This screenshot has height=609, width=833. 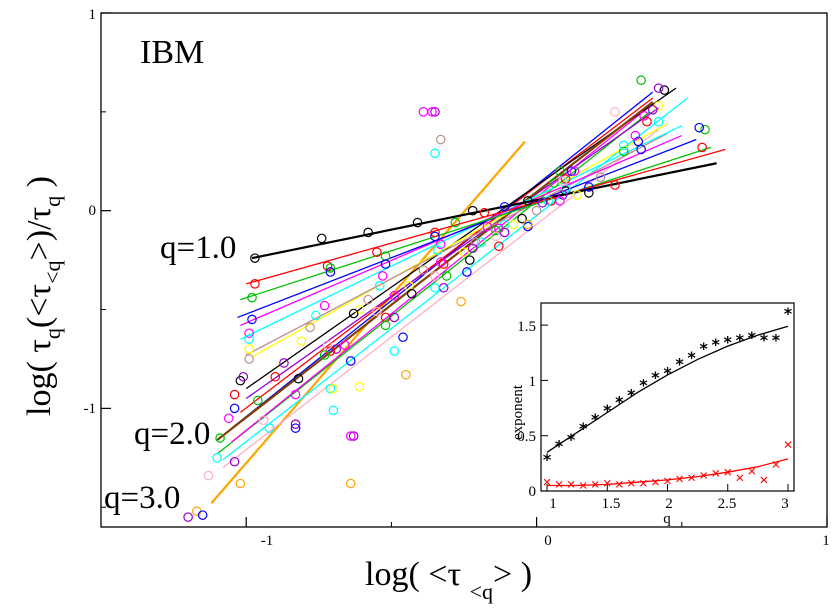 What do you see at coordinates (668, 396) in the screenshot?
I see `inset-data-points: ** ** * * * ** * * * * * * * * * * **` at bounding box center [668, 396].